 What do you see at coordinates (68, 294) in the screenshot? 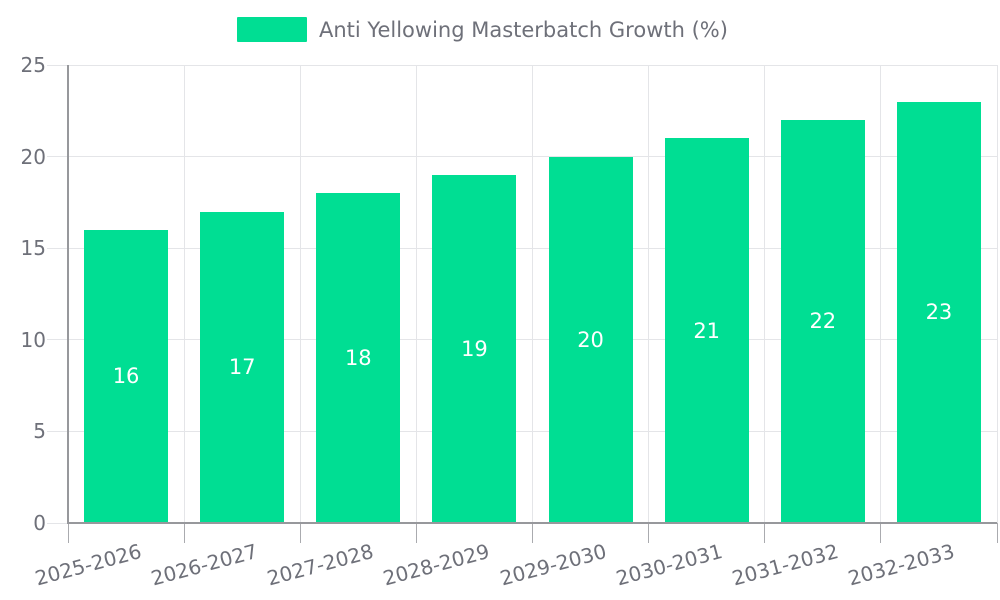
I see `y-axis-line` at bounding box center [68, 294].